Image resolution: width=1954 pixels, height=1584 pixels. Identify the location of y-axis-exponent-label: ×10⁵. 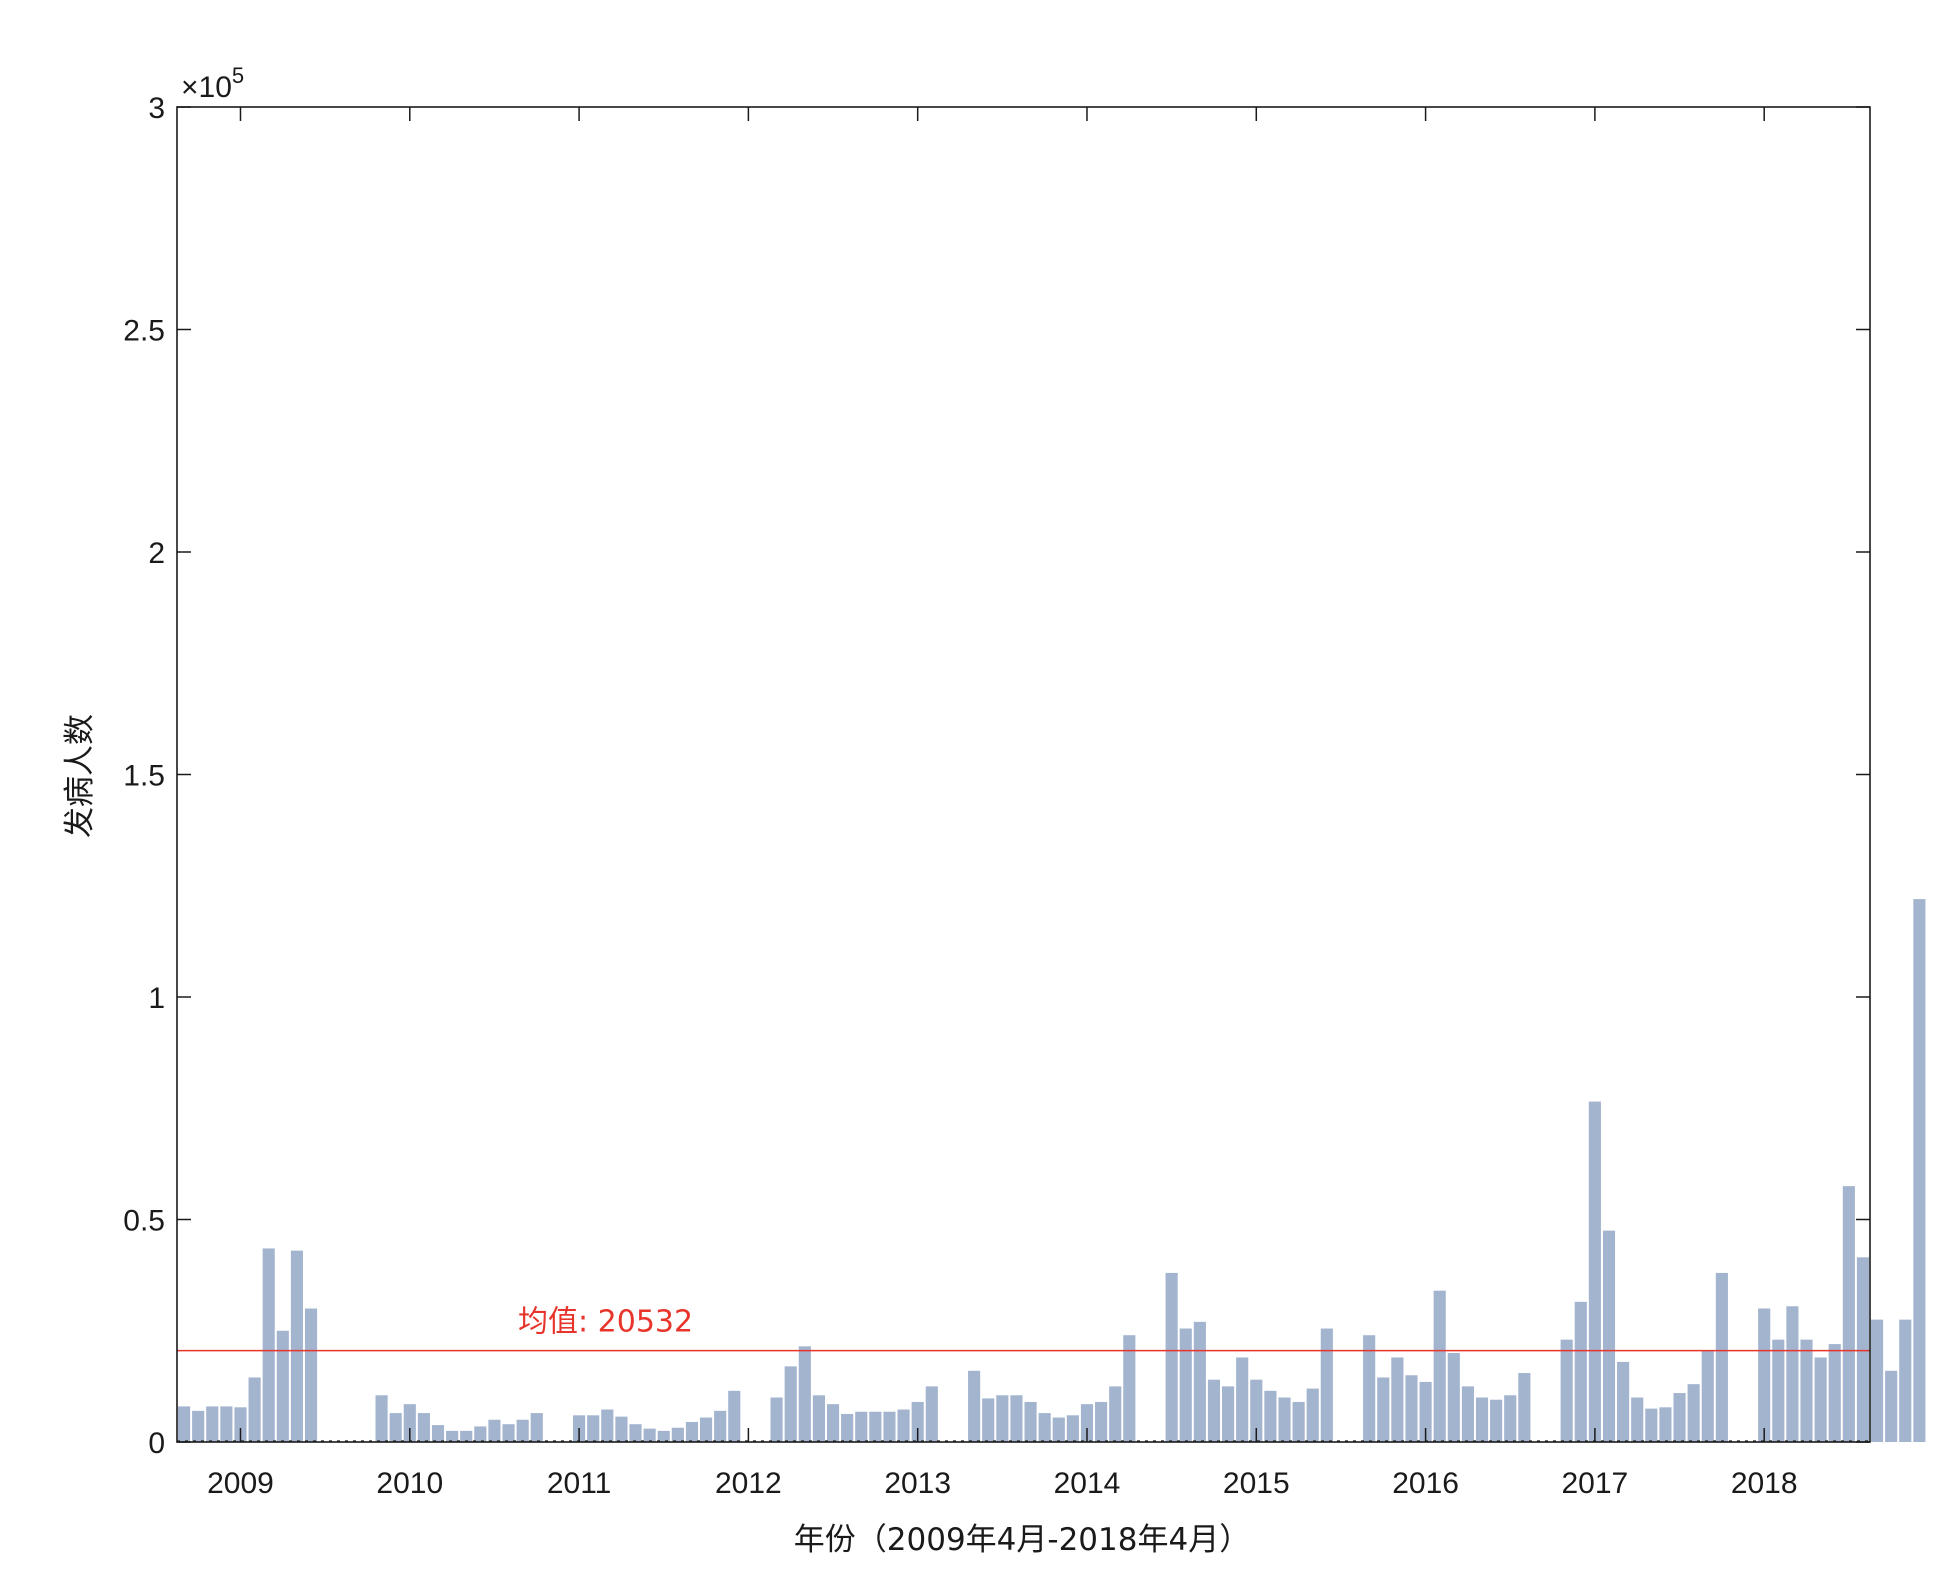
(212, 83).